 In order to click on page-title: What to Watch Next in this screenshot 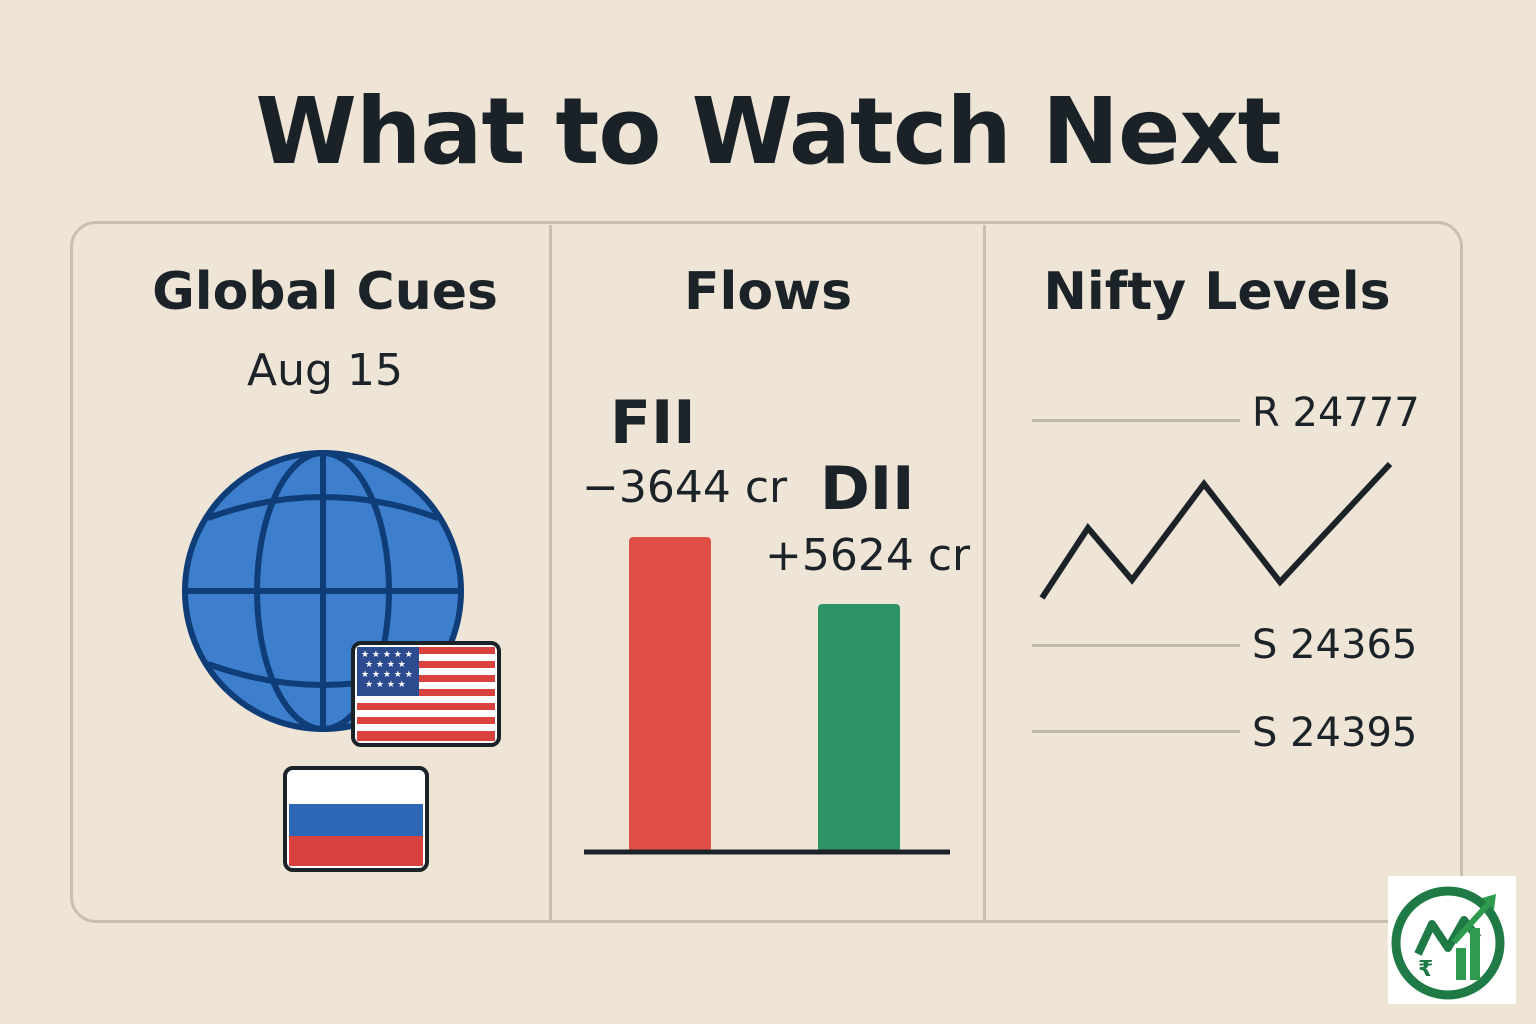, I will do `click(768, 131)`.